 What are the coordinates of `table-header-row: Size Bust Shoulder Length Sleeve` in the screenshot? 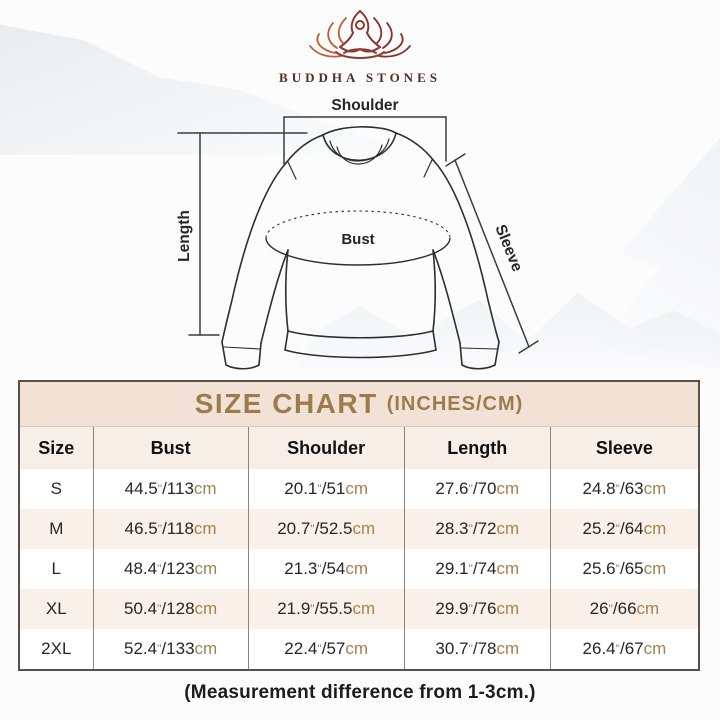 It's located at (359, 448).